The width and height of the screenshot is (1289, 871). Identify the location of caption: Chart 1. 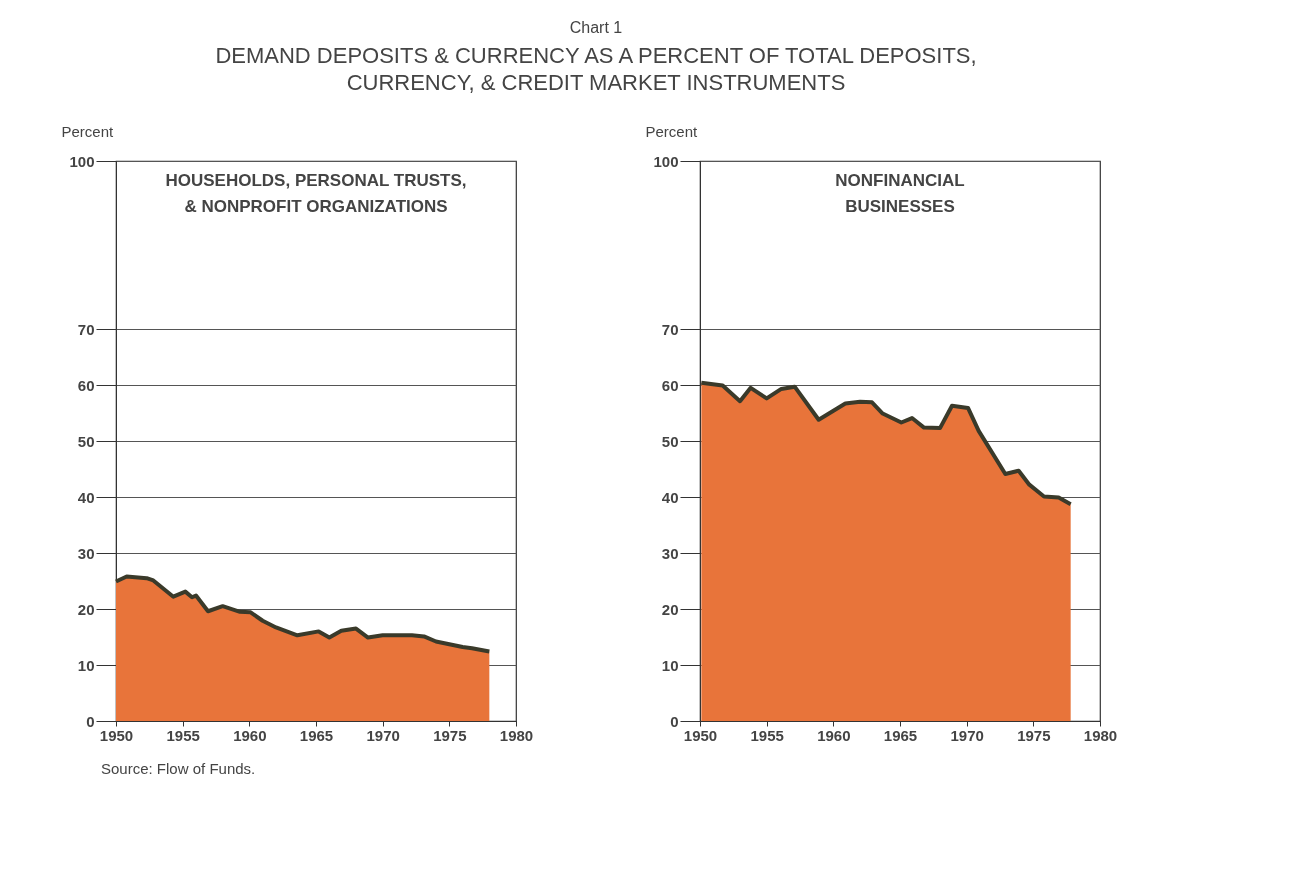
(596, 27).